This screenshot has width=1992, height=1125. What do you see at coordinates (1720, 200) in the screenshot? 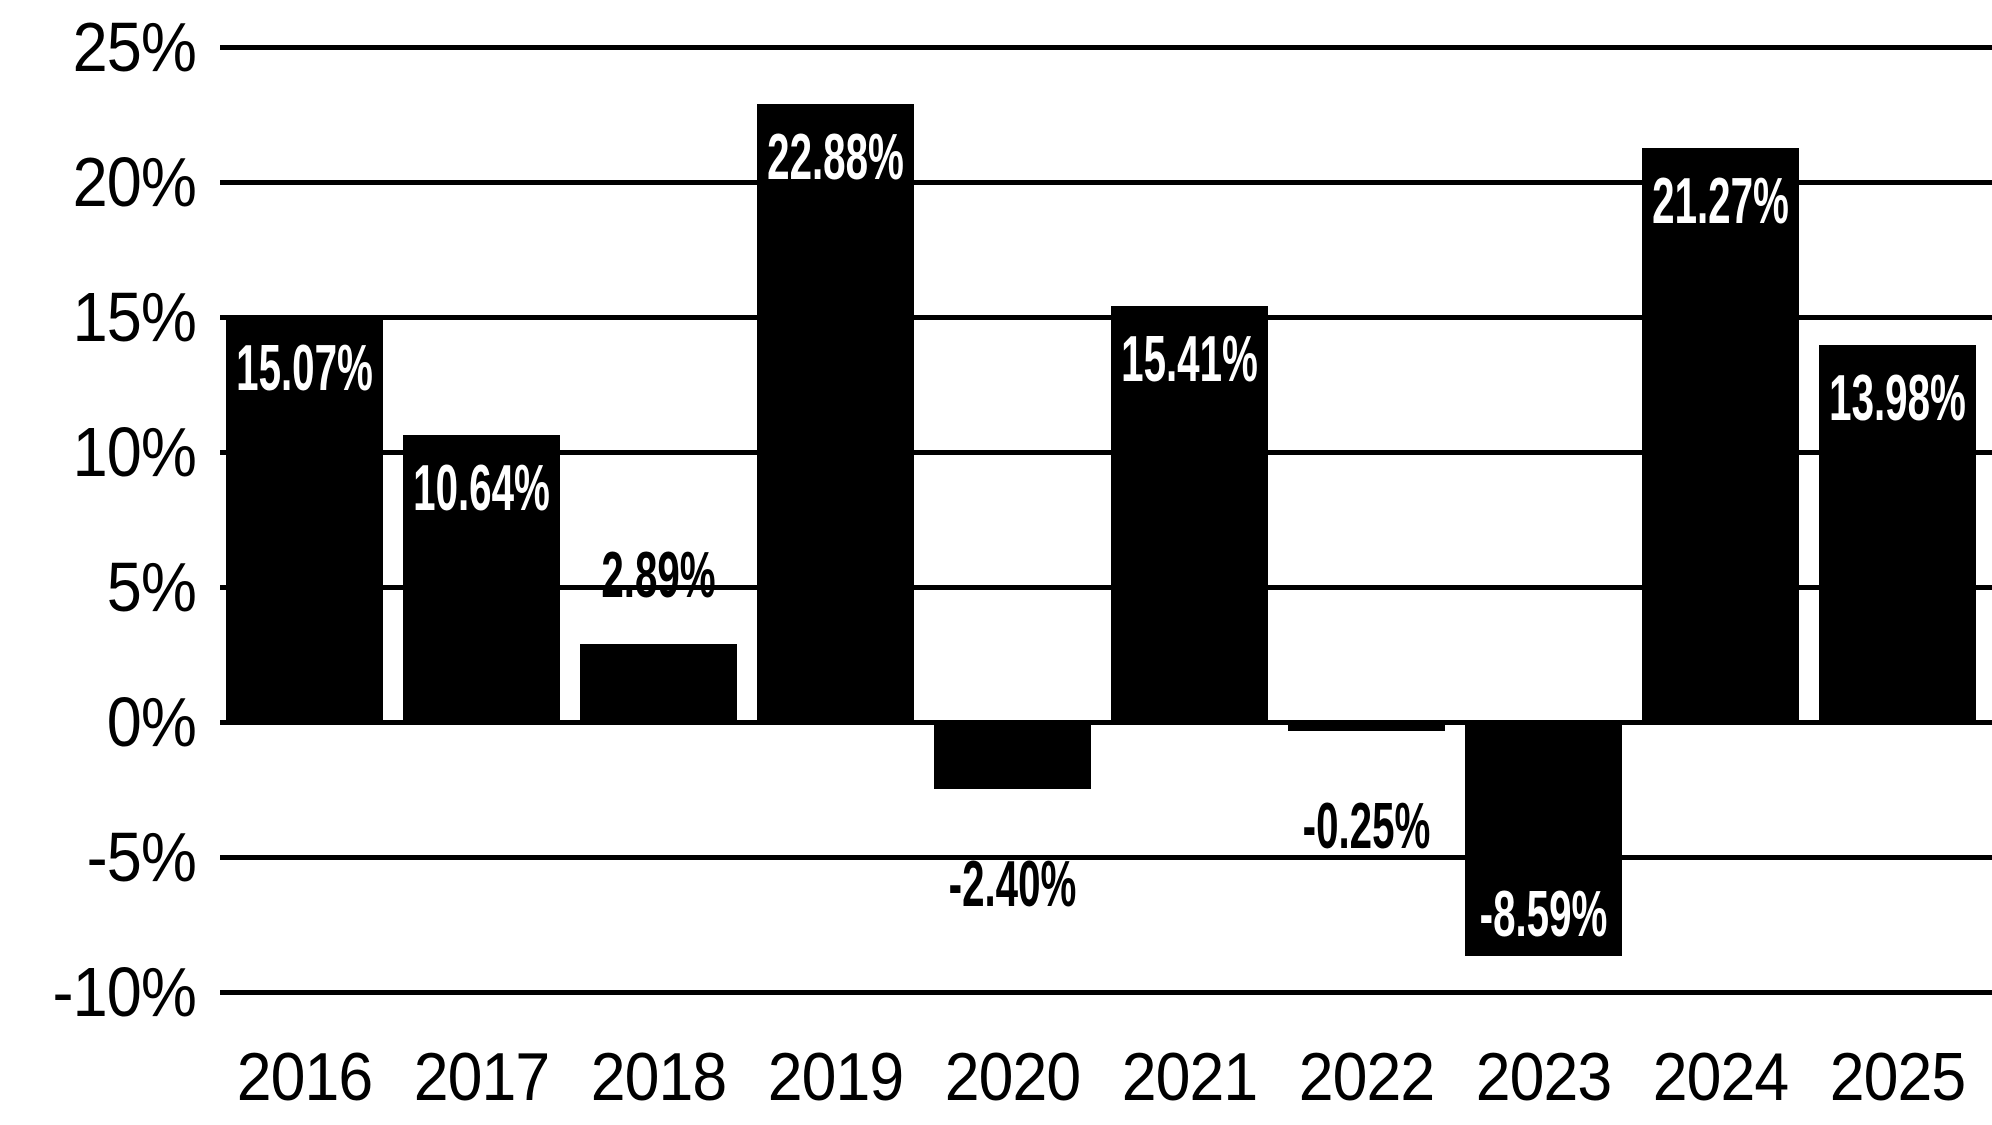
I see `bar-value-label-2024: 21.27%` at bounding box center [1720, 200].